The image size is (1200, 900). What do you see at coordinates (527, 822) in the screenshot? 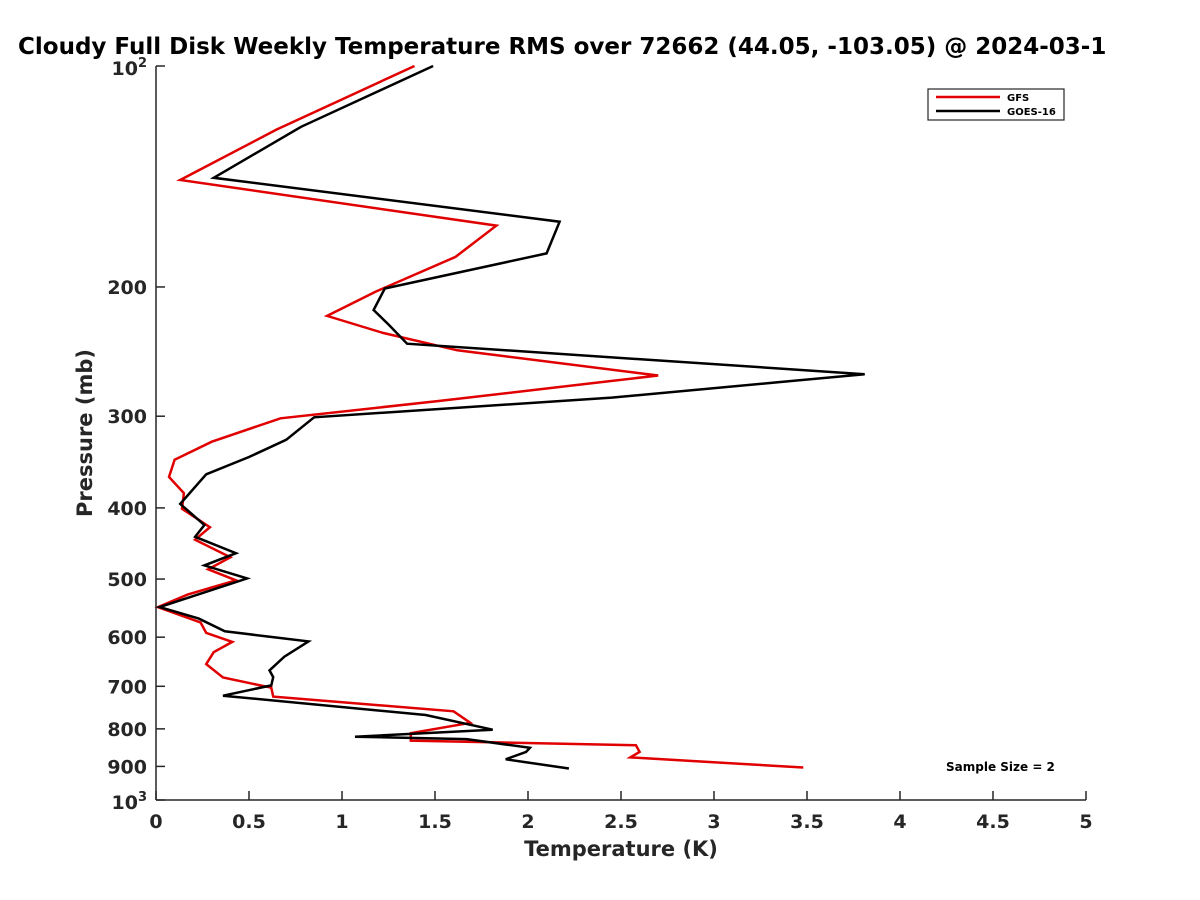
I see `x-tick-label: 2` at bounding box center [527, 822].